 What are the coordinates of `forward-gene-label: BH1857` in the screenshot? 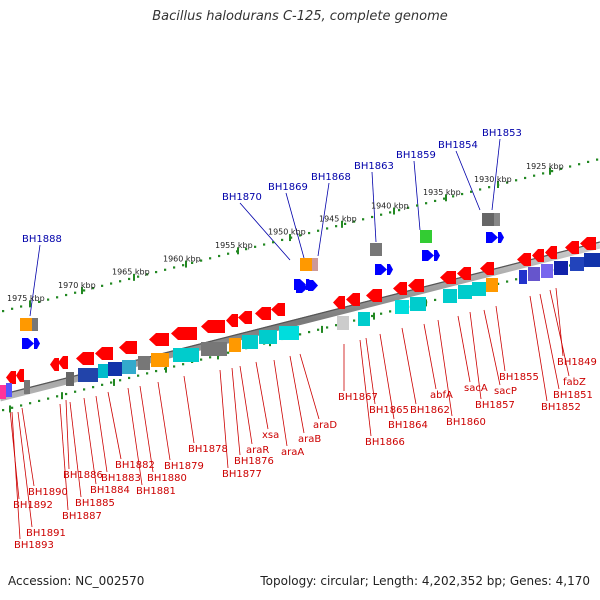 It's located at (495, 405).